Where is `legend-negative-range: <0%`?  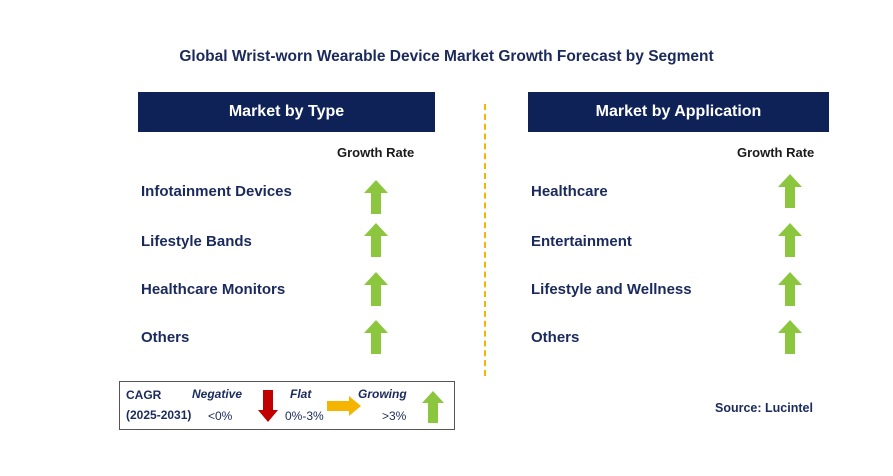
legend-negative-range: <0% is located at coordinates (220, 416).